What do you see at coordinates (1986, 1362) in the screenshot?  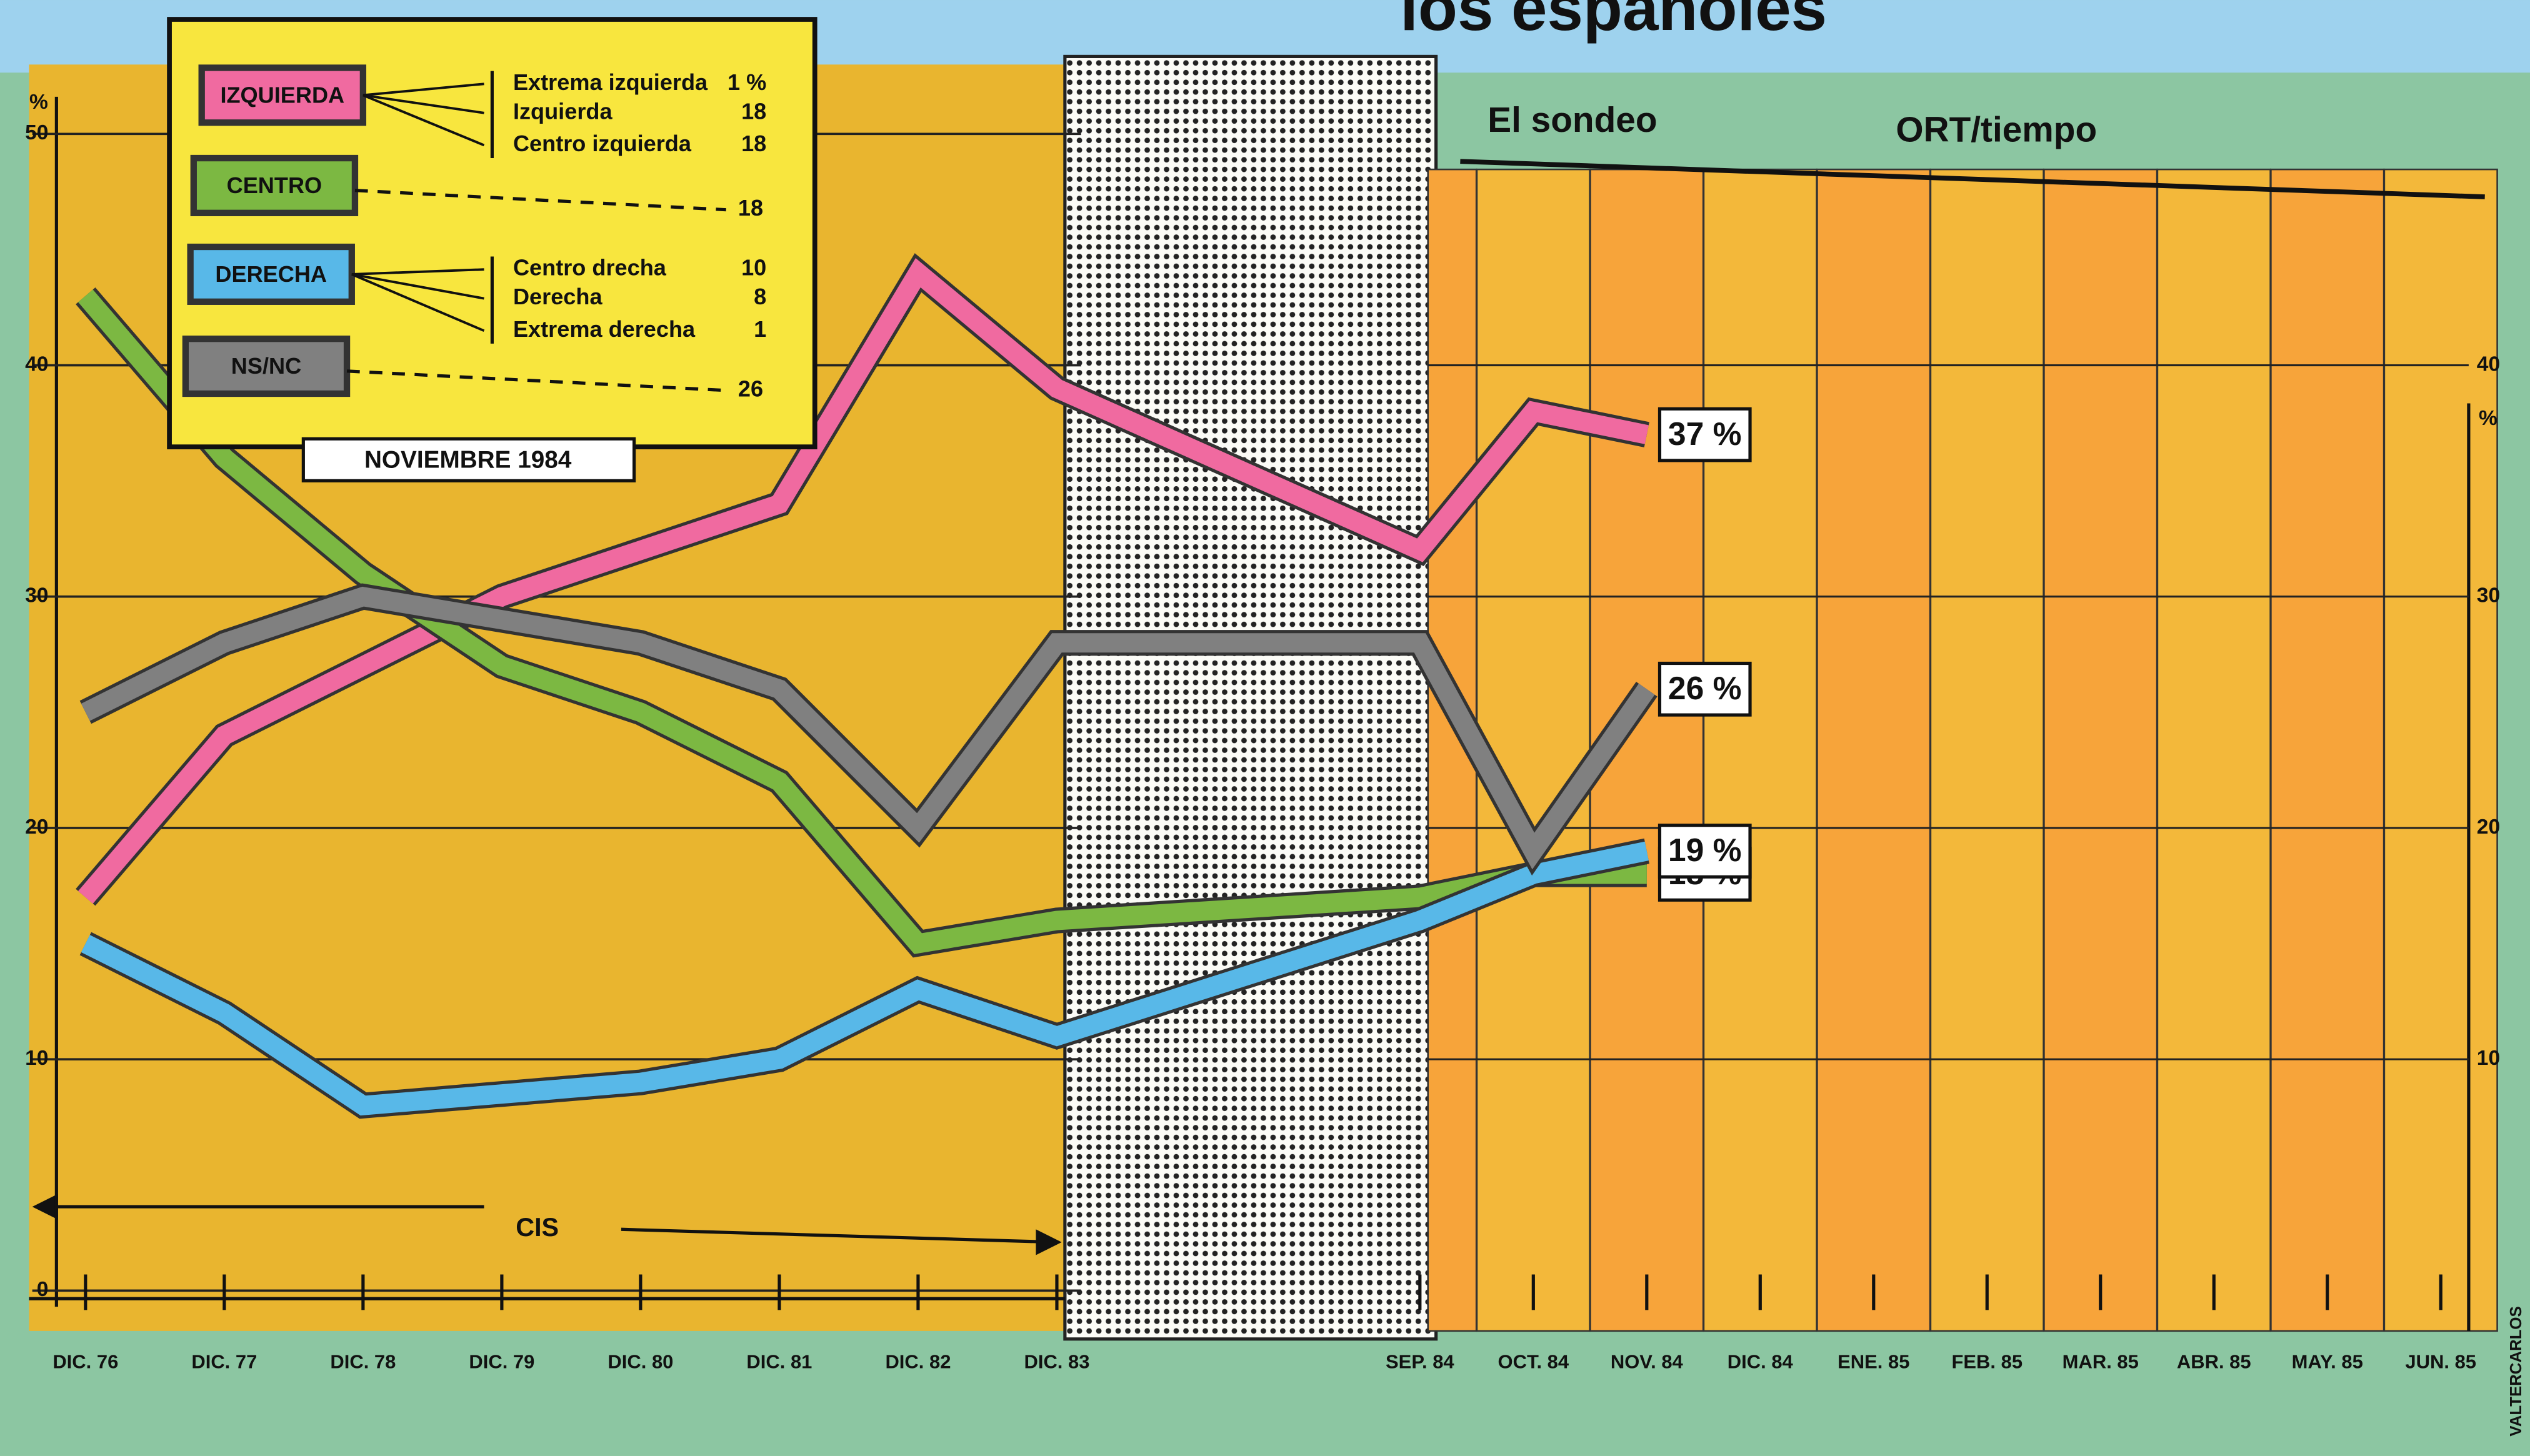 I see `x-tick-label: FEB. 85` at bounding box center [1986, 1362].